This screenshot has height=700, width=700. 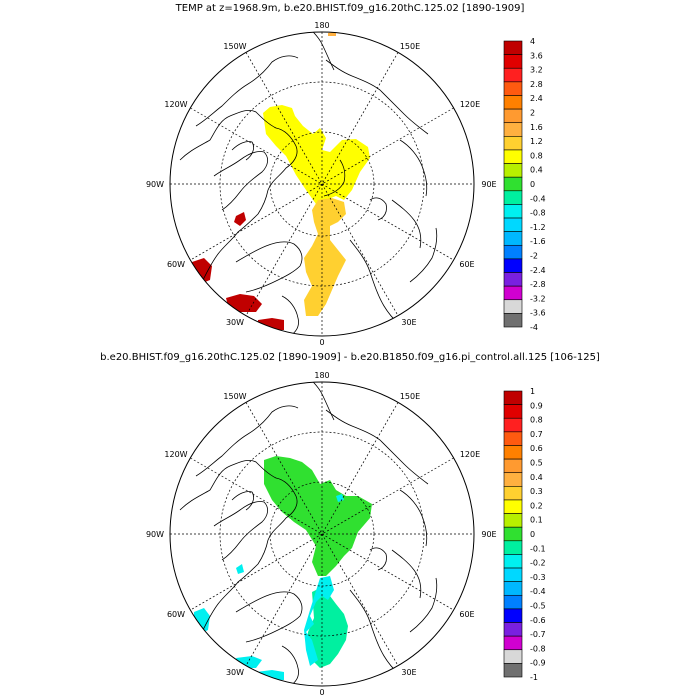 What do you see at coordinates (321, 692) in the screenshot?
I see `lon-label-0-b: 0` at bounding box center [321, 692].